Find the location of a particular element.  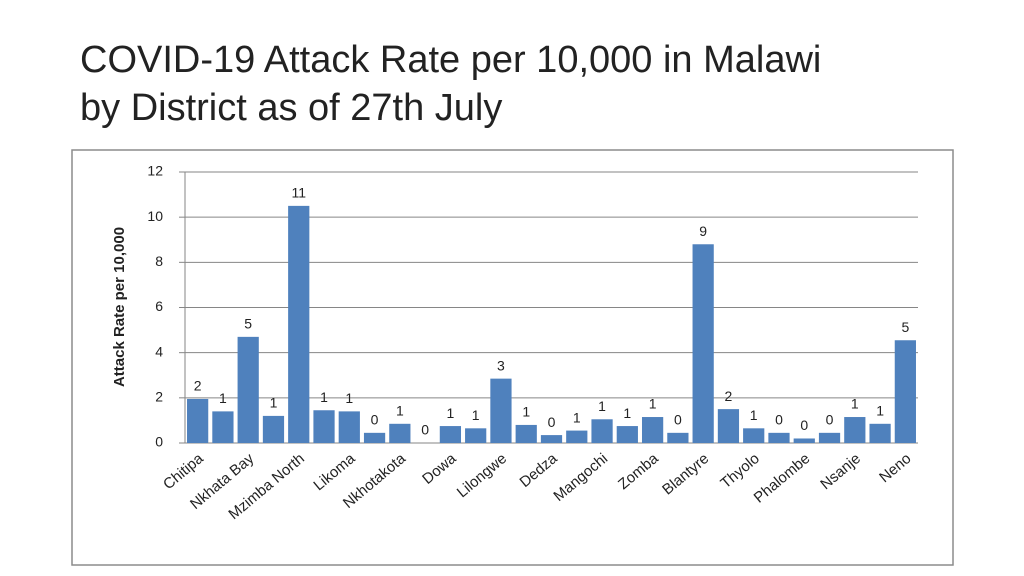

data-label: 9 is located at coordinates (703, 231).